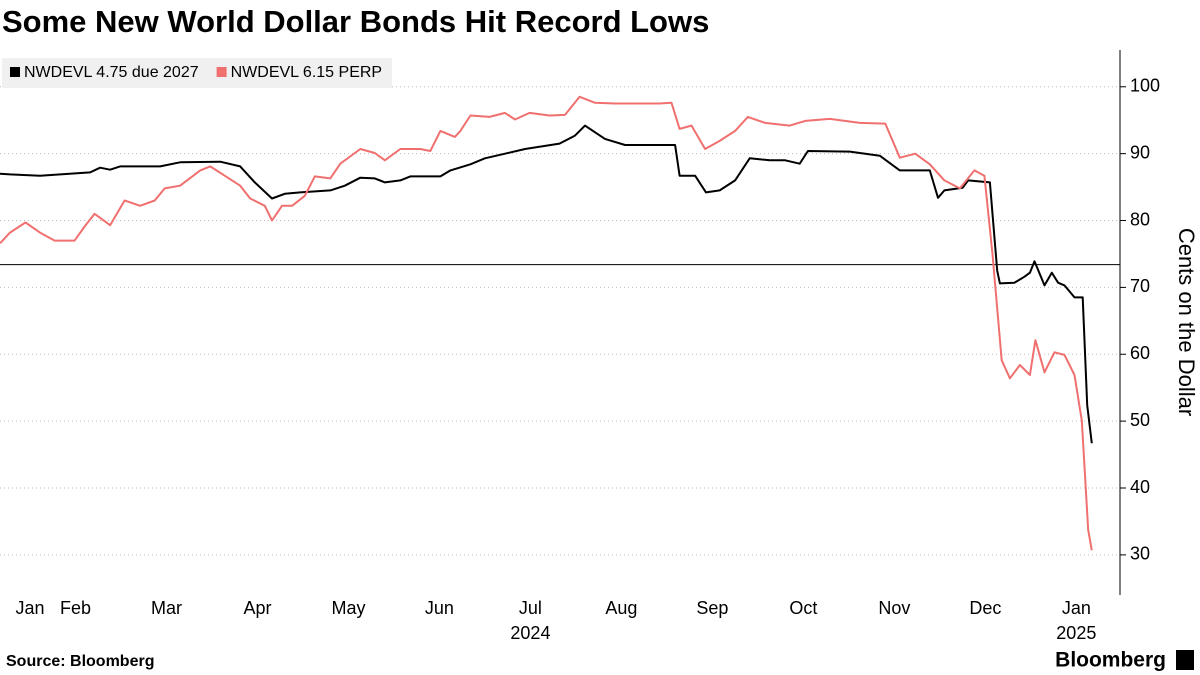 The height and width of the screenshot is (675, 1200). I want to click on year-label: 2025, so click(1076, 633).